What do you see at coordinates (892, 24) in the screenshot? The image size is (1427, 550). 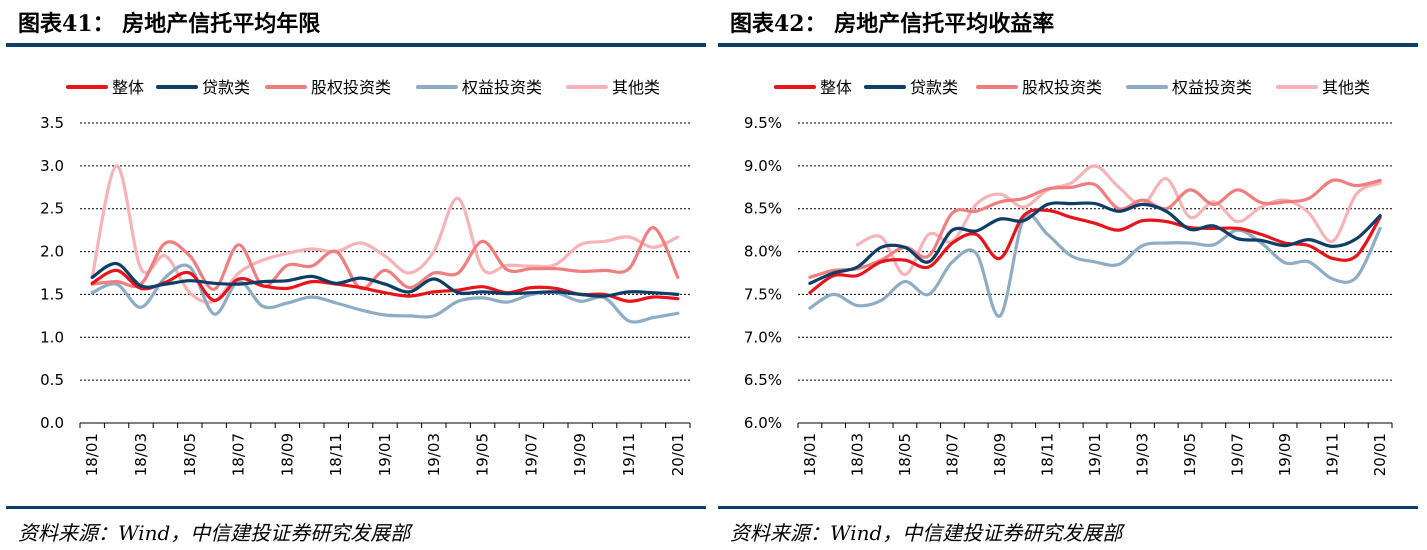 I see `chart-title: 图表42： 房地产信托平均收益率` at bounding box center [892, 24].